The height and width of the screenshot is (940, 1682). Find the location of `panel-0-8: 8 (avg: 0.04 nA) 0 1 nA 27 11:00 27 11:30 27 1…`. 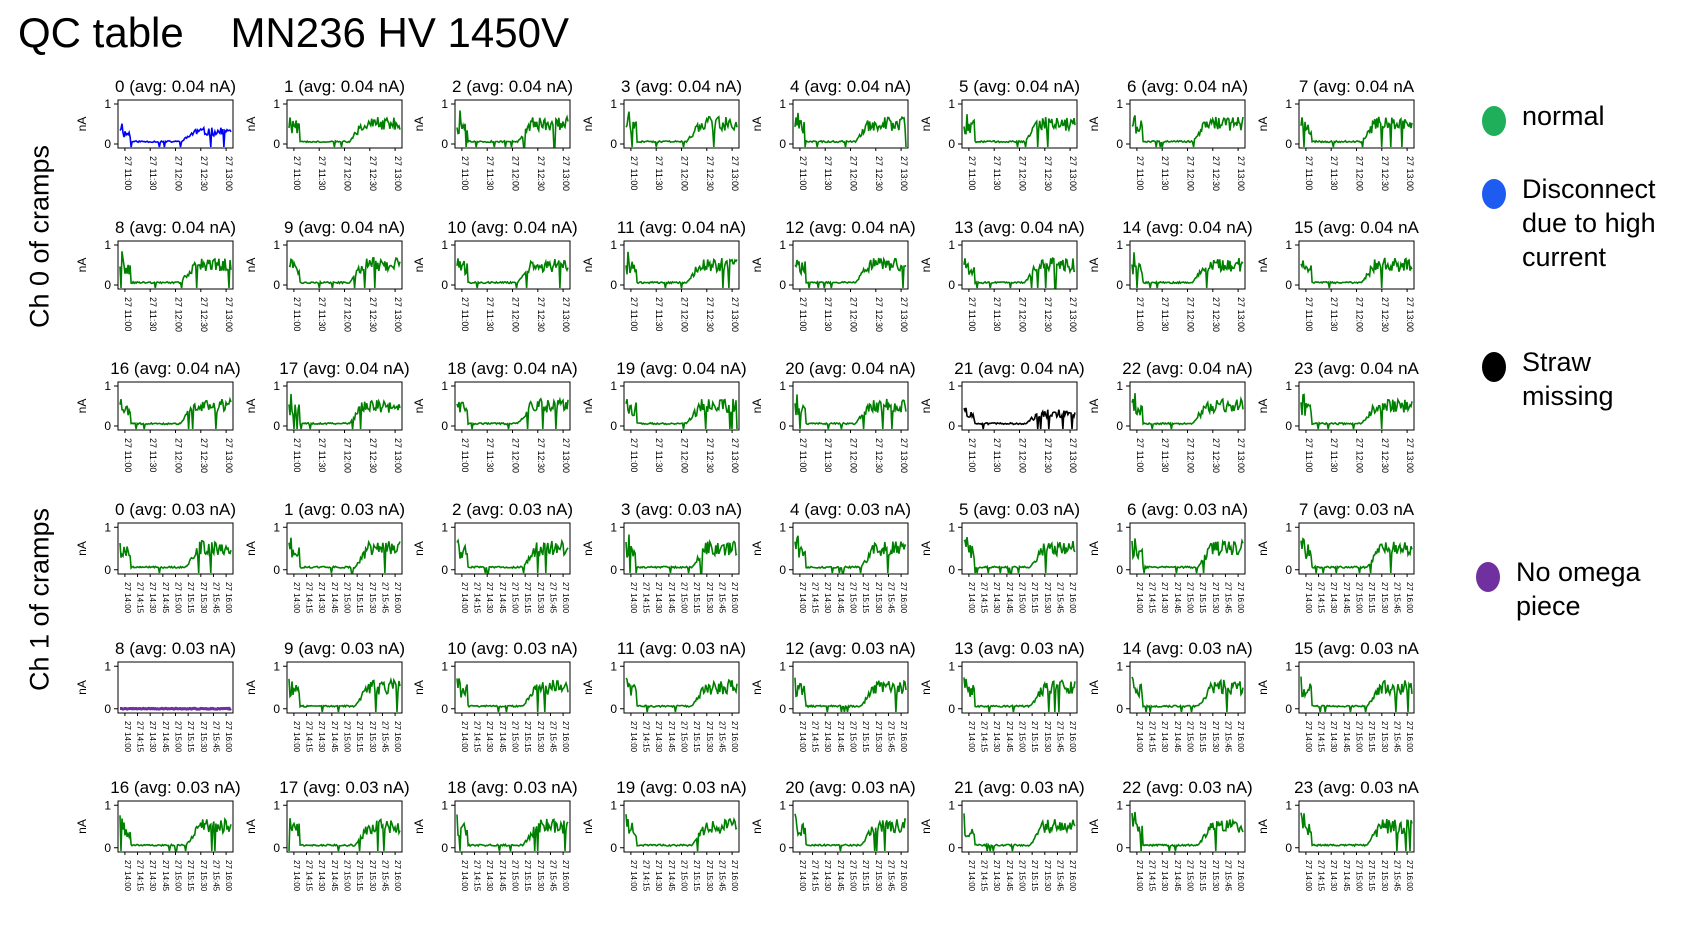

panel-0-8: 8 (avg: 0.04 nA) 0 1 nA 27 11:00 27 11:30 27 1… is located at coordinates (155, 275).